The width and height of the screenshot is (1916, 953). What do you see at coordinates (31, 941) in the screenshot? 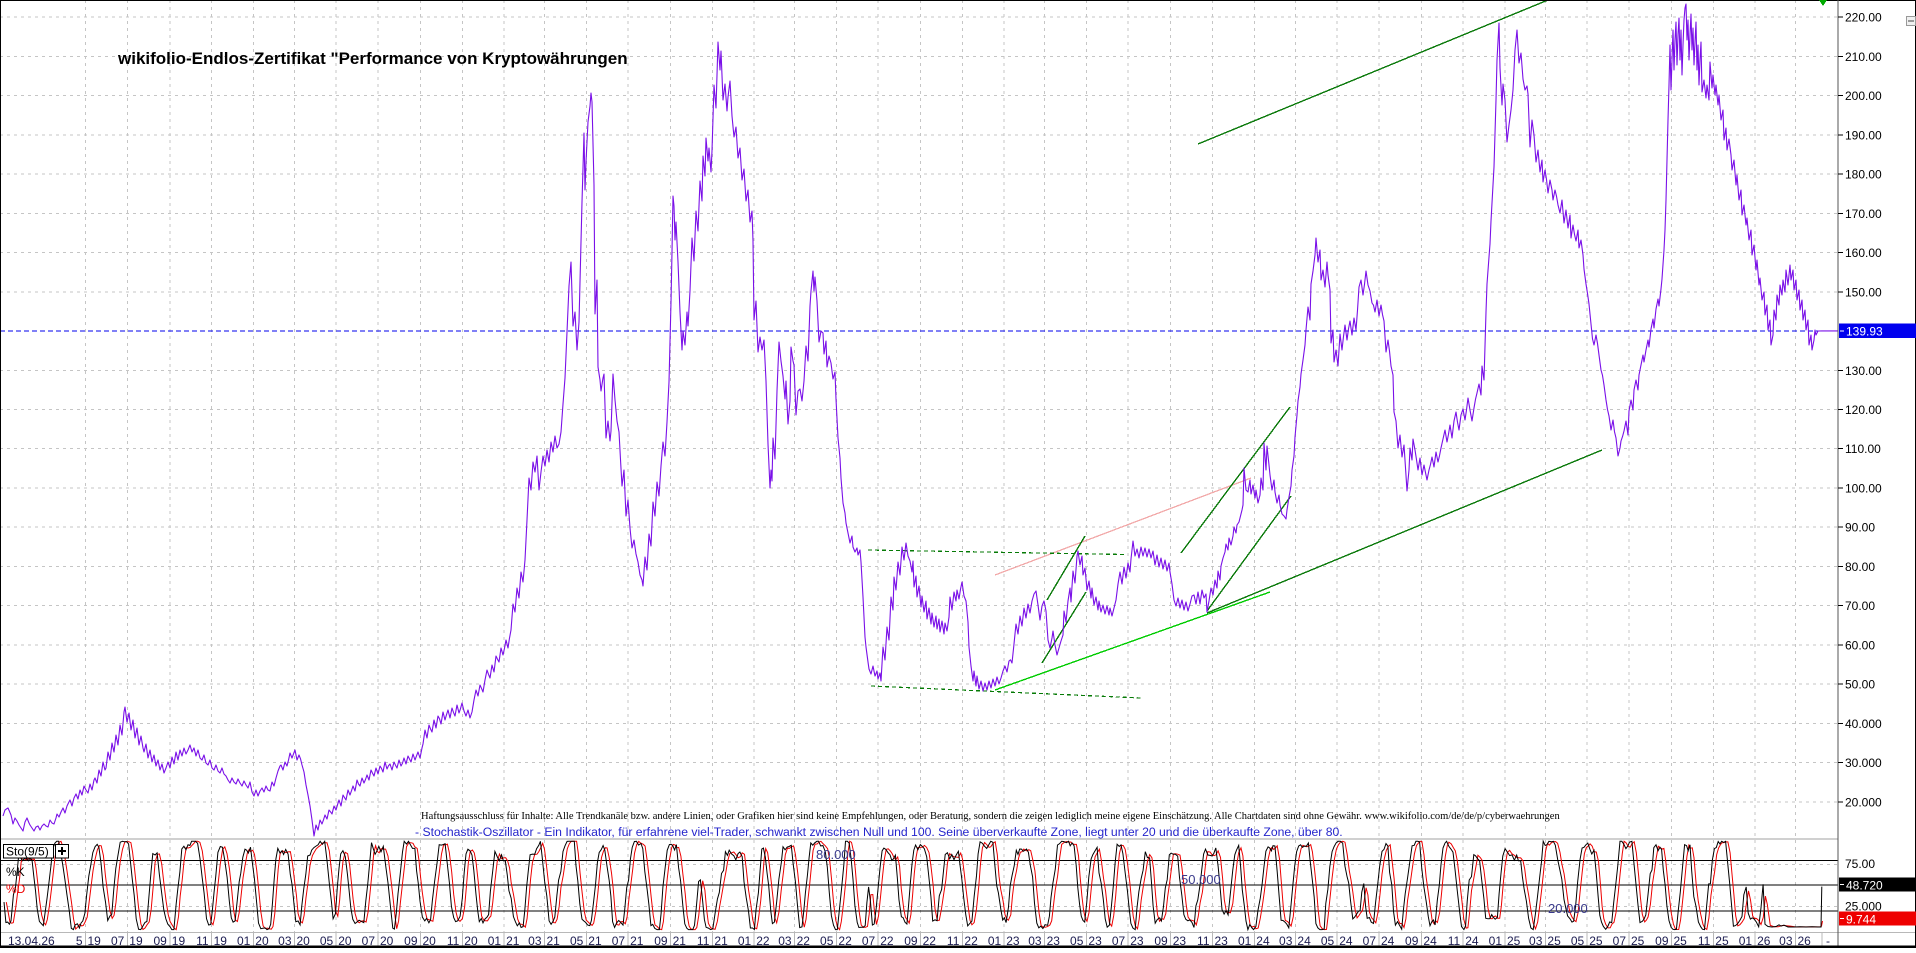
I see `svg-text: 13.04.26` at bounding box center [31, 941].